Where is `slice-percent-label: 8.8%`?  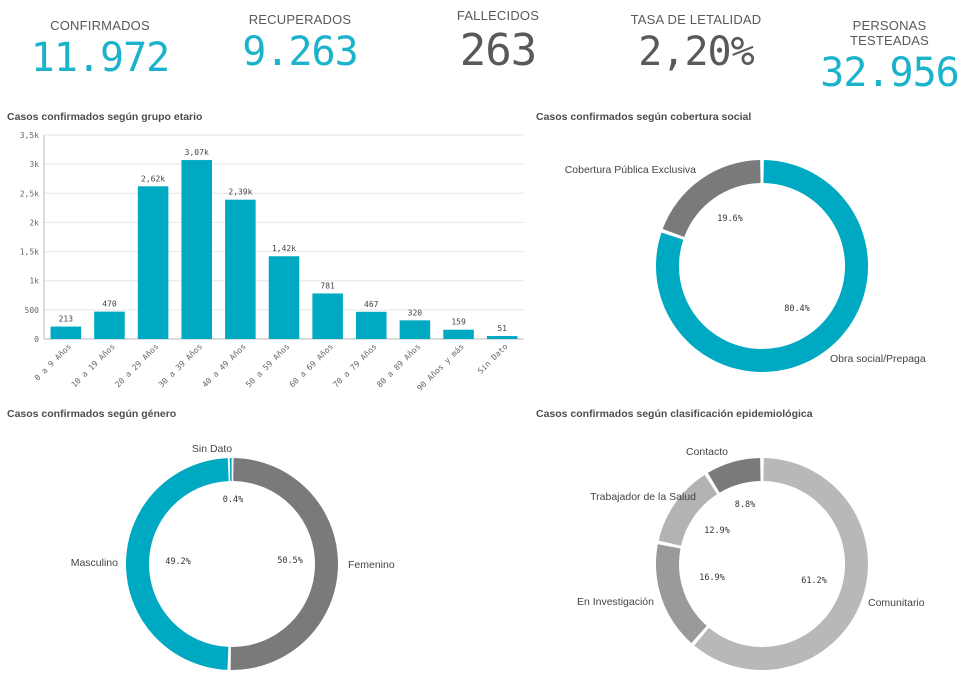
slice-percent-label: 8.8% is located at coordinates (745, 505).